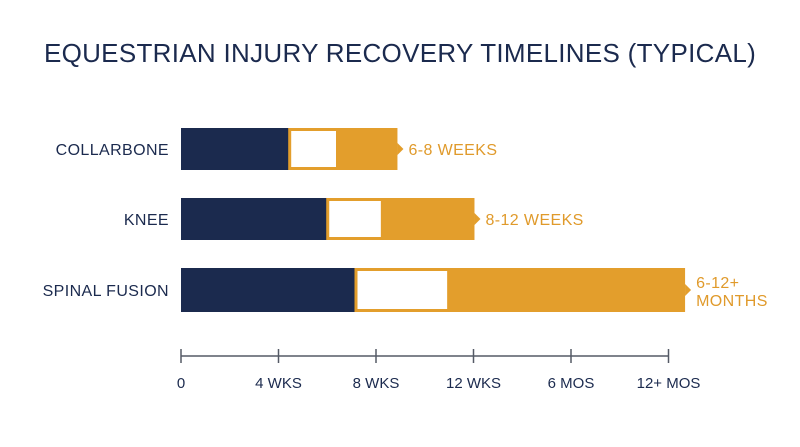  Describe the element at coordinates (717, 283) in the screenshot. I see `duration-label: 6-12+` at that location.